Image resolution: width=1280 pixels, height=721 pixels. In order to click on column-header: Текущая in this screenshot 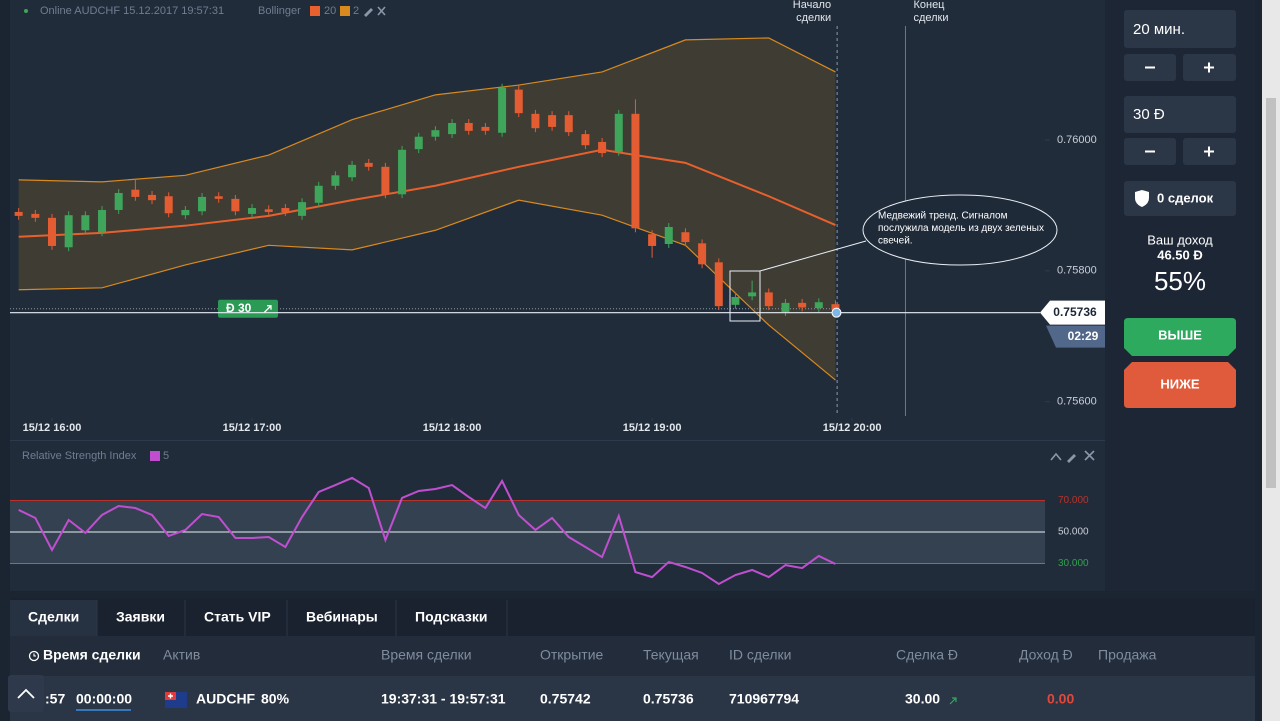, I will do `click(671, 655)`.